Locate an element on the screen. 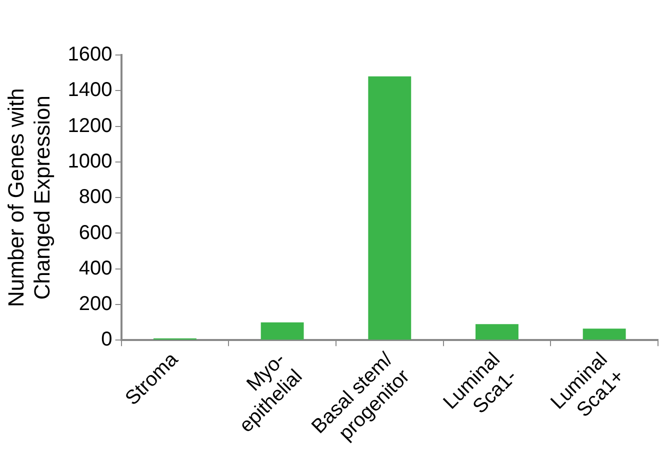 The width and height of the screenshot is (662, 458). y-axis-title: Number of Genes with Changed Expression is located at coordinates (29, 198).